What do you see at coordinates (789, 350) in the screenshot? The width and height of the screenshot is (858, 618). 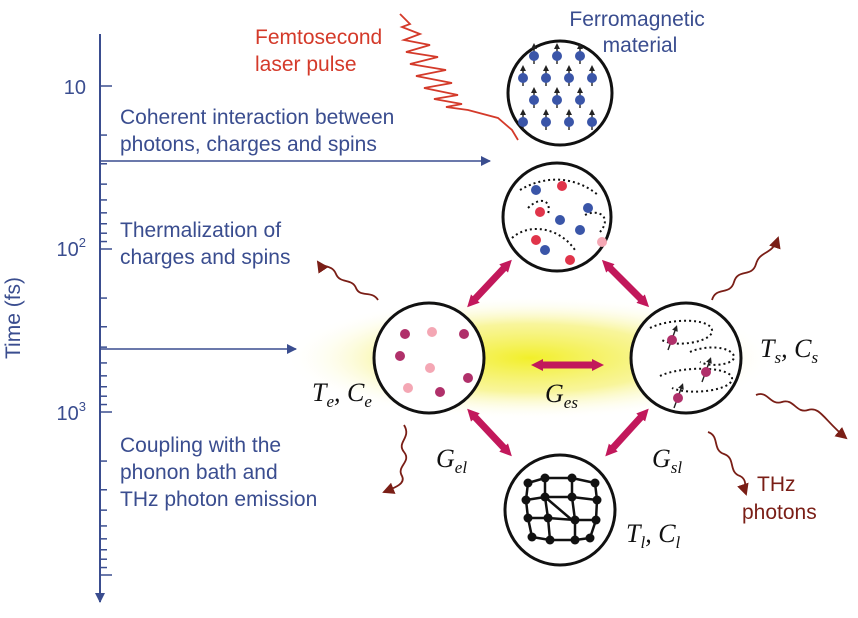 I see `spin-symbols: Ts, Cs` at bounding box center [789, 350].